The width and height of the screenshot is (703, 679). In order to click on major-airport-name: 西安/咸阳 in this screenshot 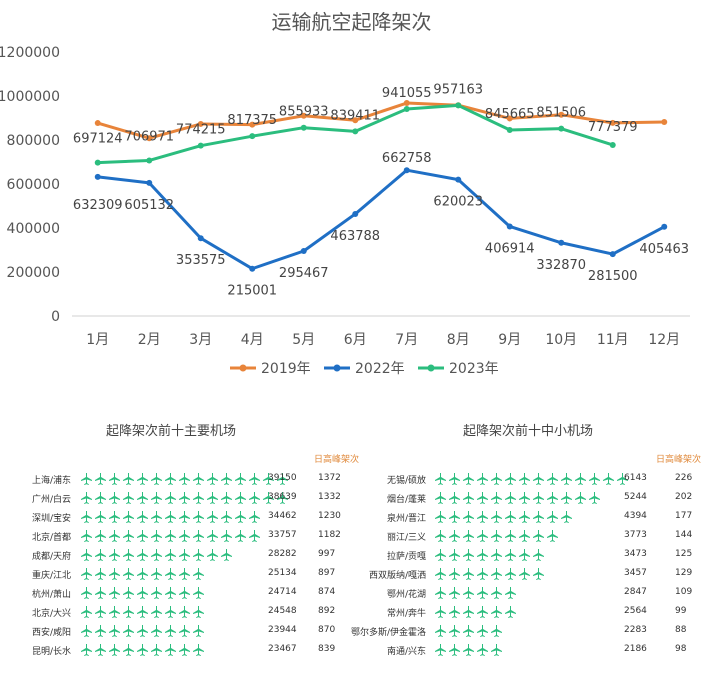, I will do `click(51, 633)`.